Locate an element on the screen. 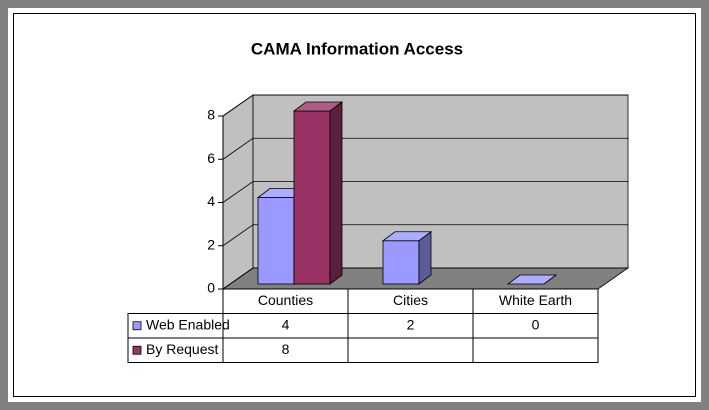 This screenshot has width=709, height=410. y-tick-label: 6 is located at coordinates (211, 158).